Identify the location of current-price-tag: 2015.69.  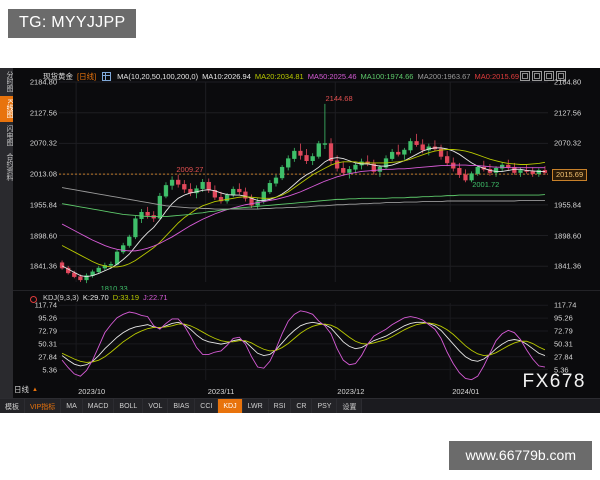
(570, 174).